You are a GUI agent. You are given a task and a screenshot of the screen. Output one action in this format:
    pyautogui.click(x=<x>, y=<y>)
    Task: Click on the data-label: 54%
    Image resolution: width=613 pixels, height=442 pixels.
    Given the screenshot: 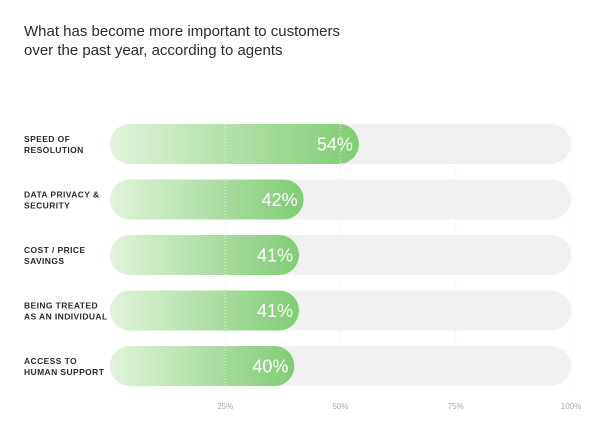 What is the action you would take?
    pyautogui.click(x=335, y=145)
    